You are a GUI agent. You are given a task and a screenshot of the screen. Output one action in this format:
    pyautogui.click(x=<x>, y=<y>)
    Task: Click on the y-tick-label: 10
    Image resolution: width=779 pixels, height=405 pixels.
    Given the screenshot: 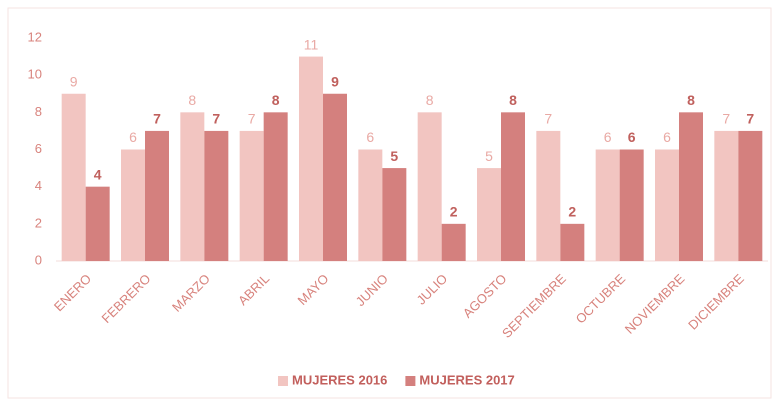 What is the action you would take?
    pyautogui.click(x=35, y=74)
    